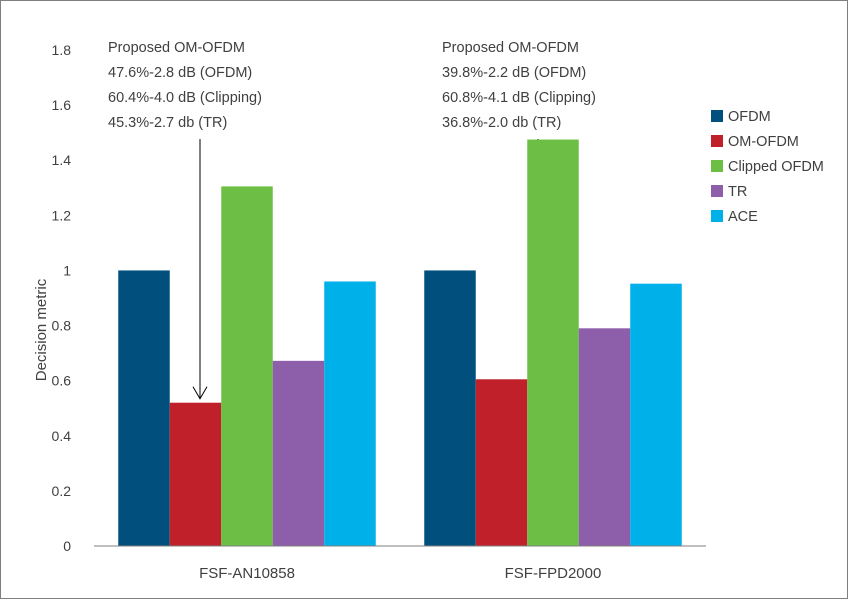  I want to click on legend-label: TR, so click(737, 192).